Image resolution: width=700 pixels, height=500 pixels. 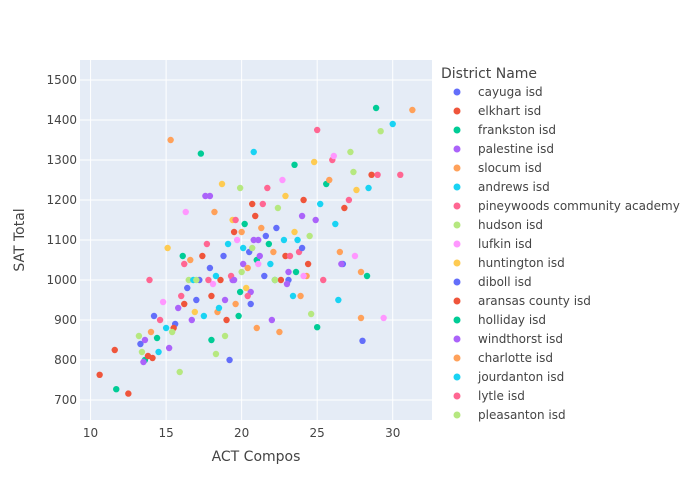 I want to click on legend-label: aransas county isd, so click(x=534, y=301).